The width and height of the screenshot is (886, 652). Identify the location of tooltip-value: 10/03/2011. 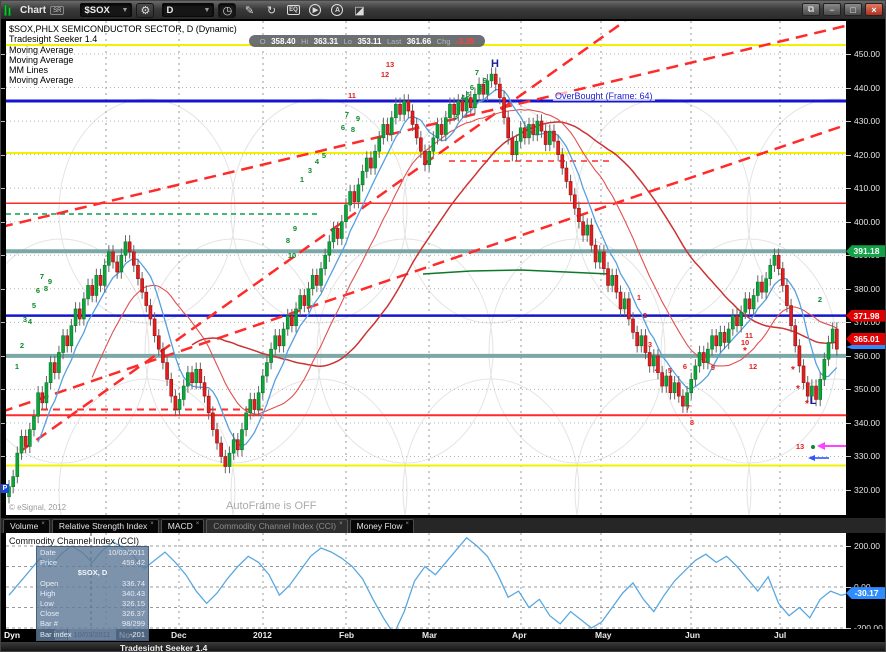
(126, 552).